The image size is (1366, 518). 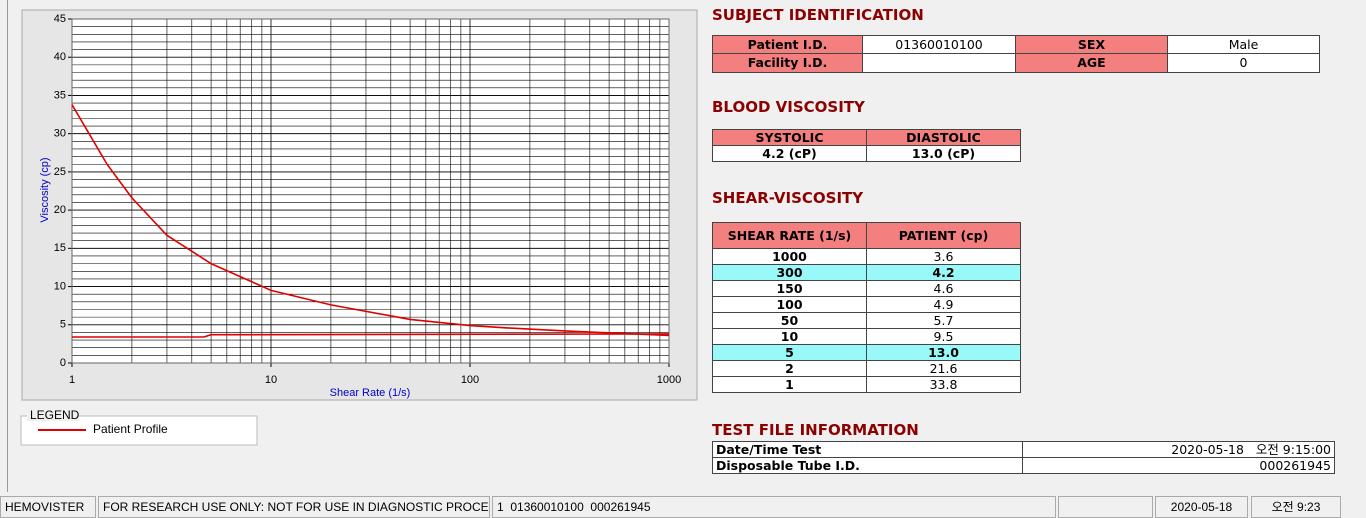 I want to click on legend-title: LEGEND, so click(x=55, y=415).